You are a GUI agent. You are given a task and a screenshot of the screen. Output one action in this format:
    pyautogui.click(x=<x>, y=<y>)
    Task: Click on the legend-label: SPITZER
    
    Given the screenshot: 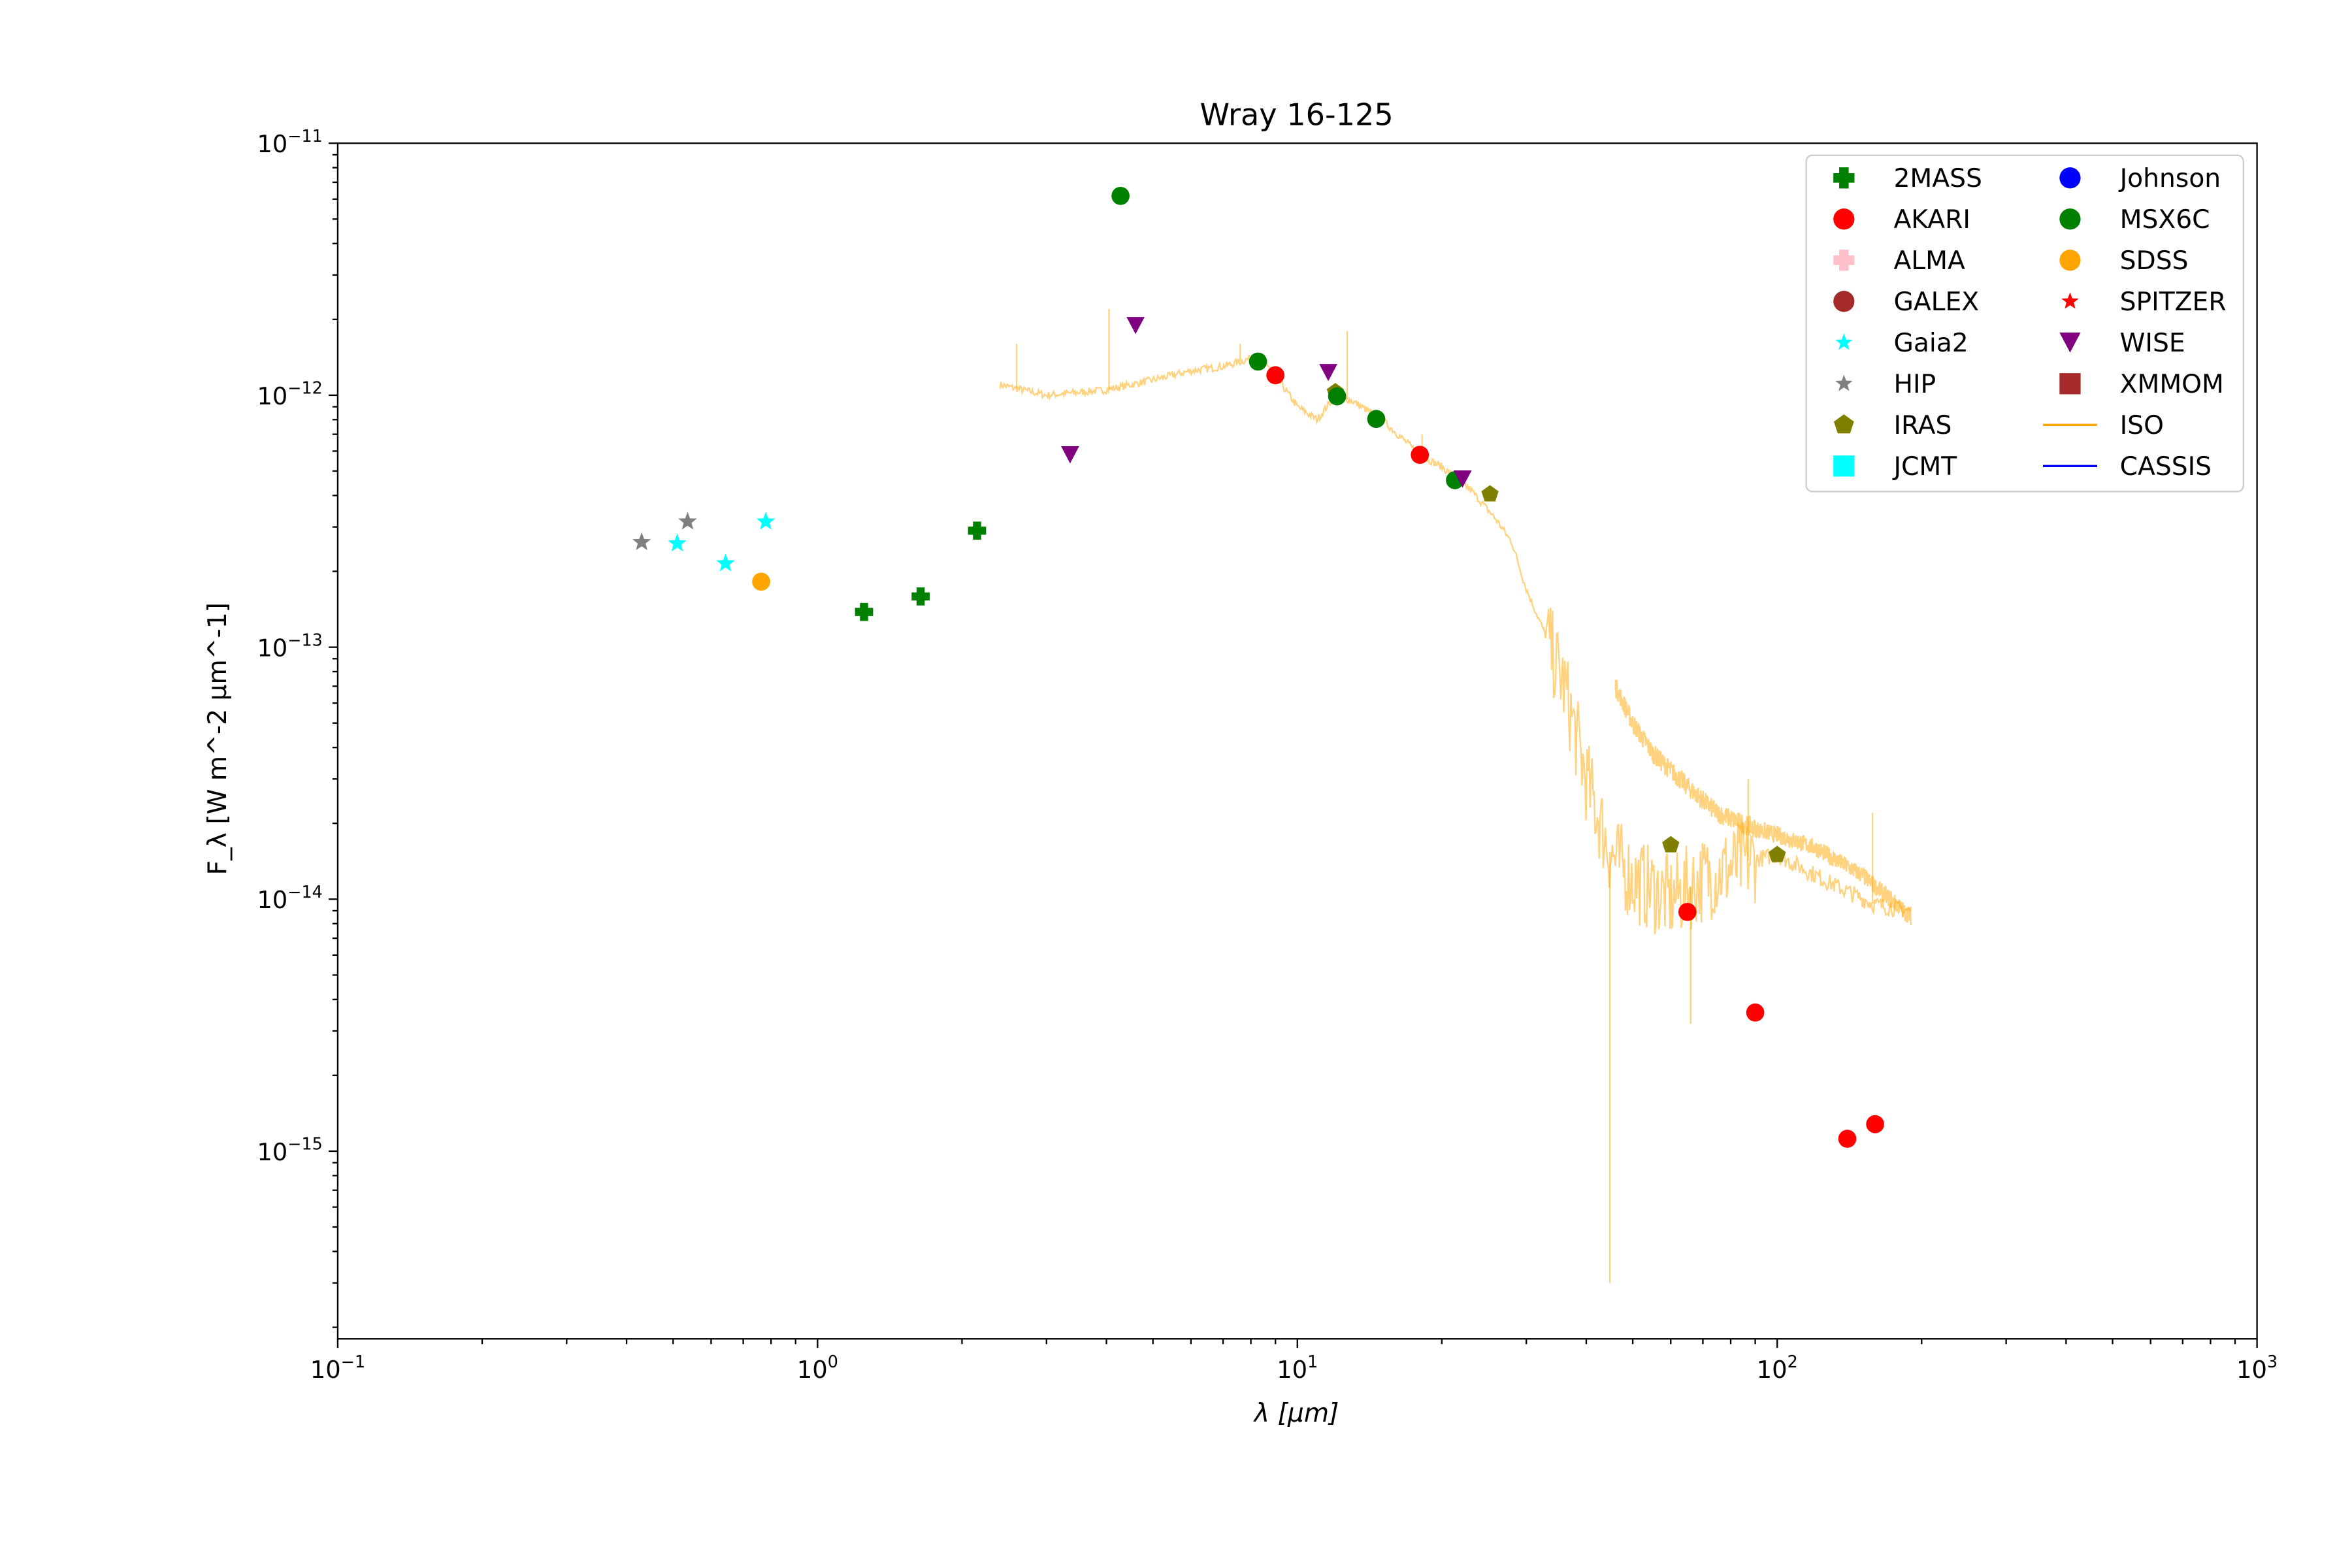 What is the action you would take?
    pyautogui.click(x=2173, y=302)
    